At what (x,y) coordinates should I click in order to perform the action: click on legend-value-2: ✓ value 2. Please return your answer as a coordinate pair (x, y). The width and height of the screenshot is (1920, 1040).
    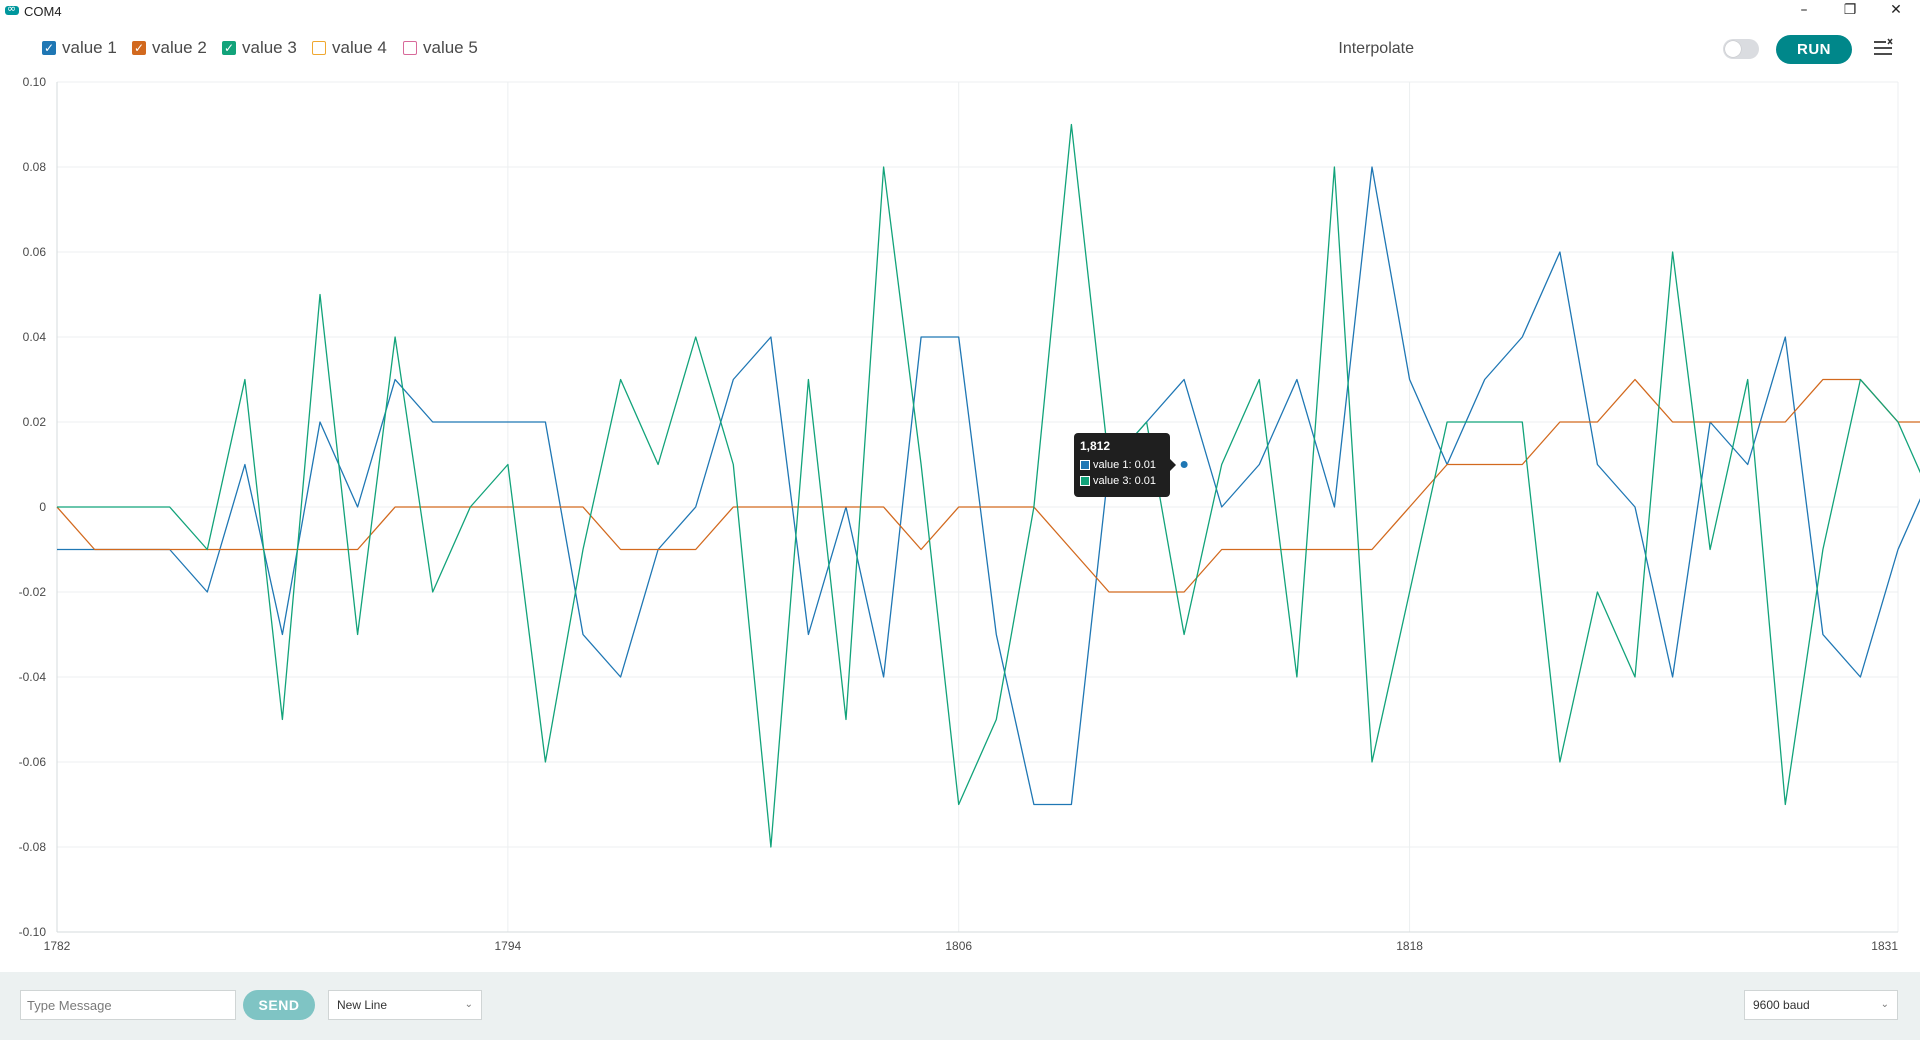
    Looking at the image, I should click on (169, 48).